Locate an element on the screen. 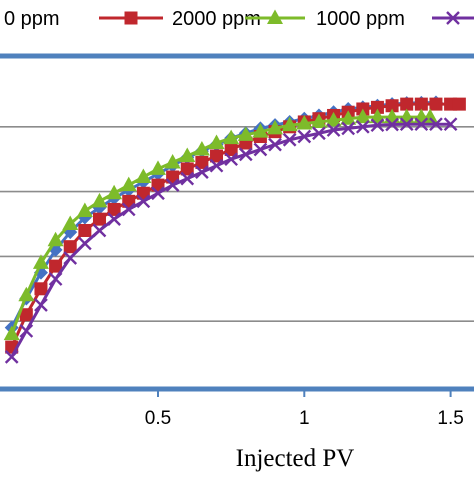 Image resolution: width=474 pixels, height=479 pixels. legend-label: 0 ppm is located at coordinates (32, 19).